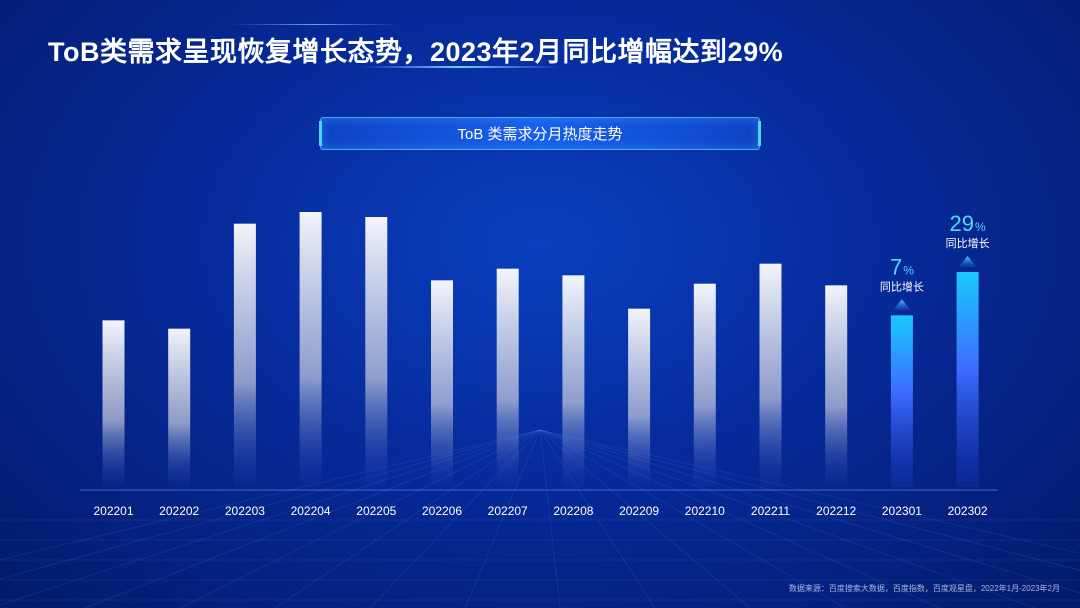 The height and width of the screenshot is (608, 1080). Describe the element at coordinates (442, 511) in the screenshot. I see `x-tick-label: 202206` at that location.